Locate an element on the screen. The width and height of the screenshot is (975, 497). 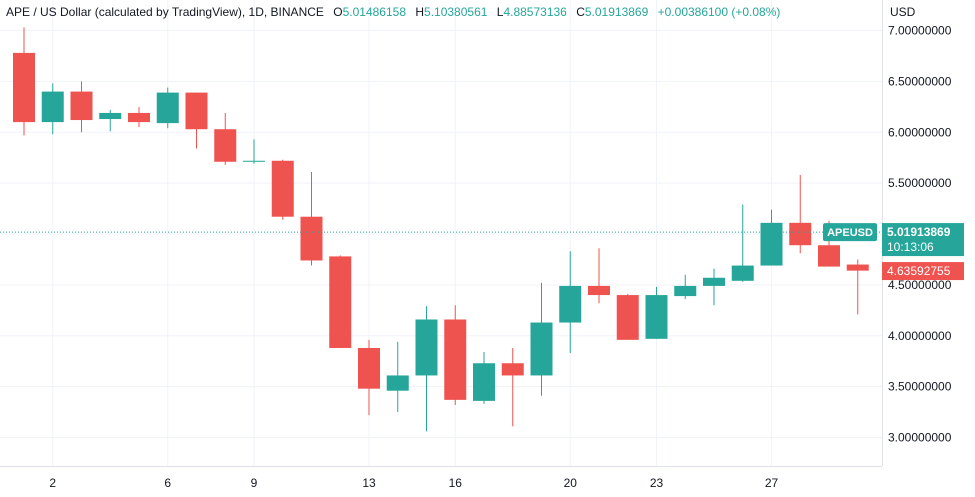
last-price-tag is located at coordinates (923, 240).